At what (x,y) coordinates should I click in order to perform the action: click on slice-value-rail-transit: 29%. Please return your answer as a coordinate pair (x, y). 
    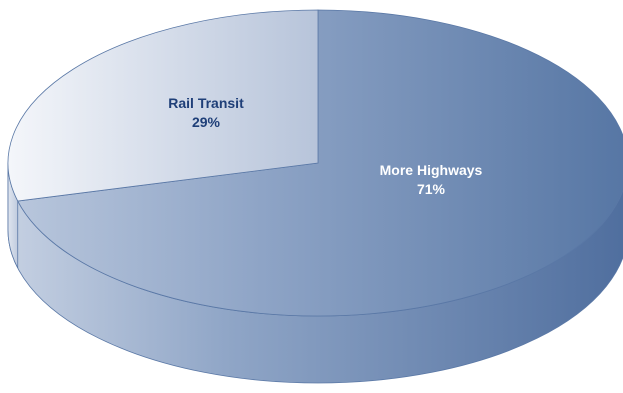
    Looking at the image, I should click on (206, 122).